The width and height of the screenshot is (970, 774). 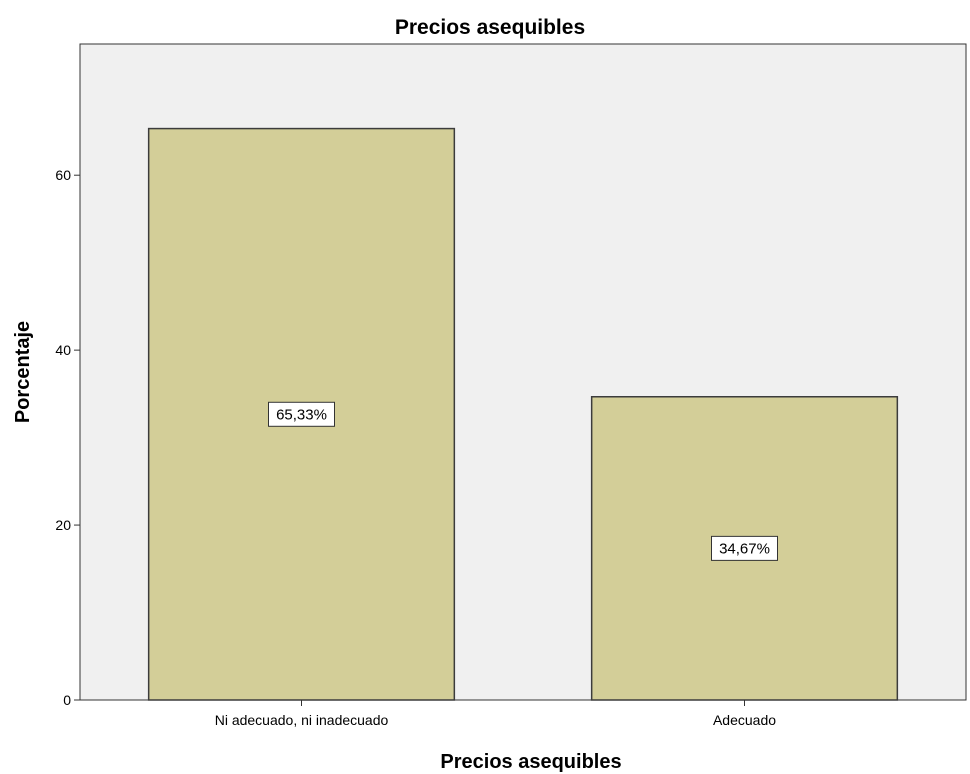 What do you see at coordinates (490, 27) in the screenshot?
I see `chart-title: Precios asequibles` at bounding box center [490, 27].